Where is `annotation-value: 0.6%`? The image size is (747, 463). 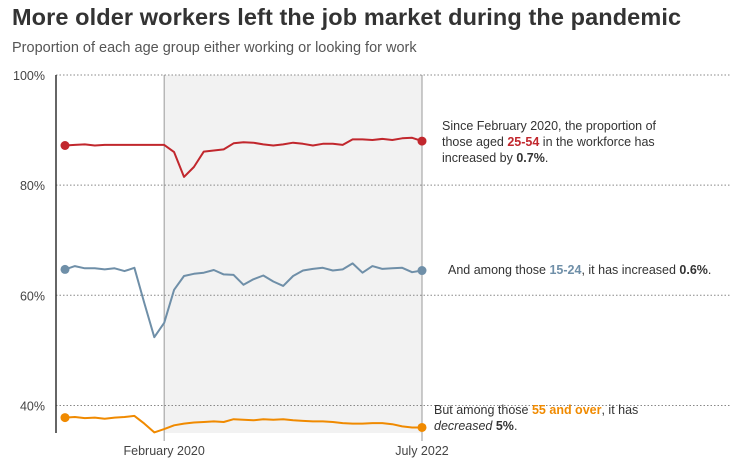 annotation-value: 0.6% is located at coordinates (693, 270).